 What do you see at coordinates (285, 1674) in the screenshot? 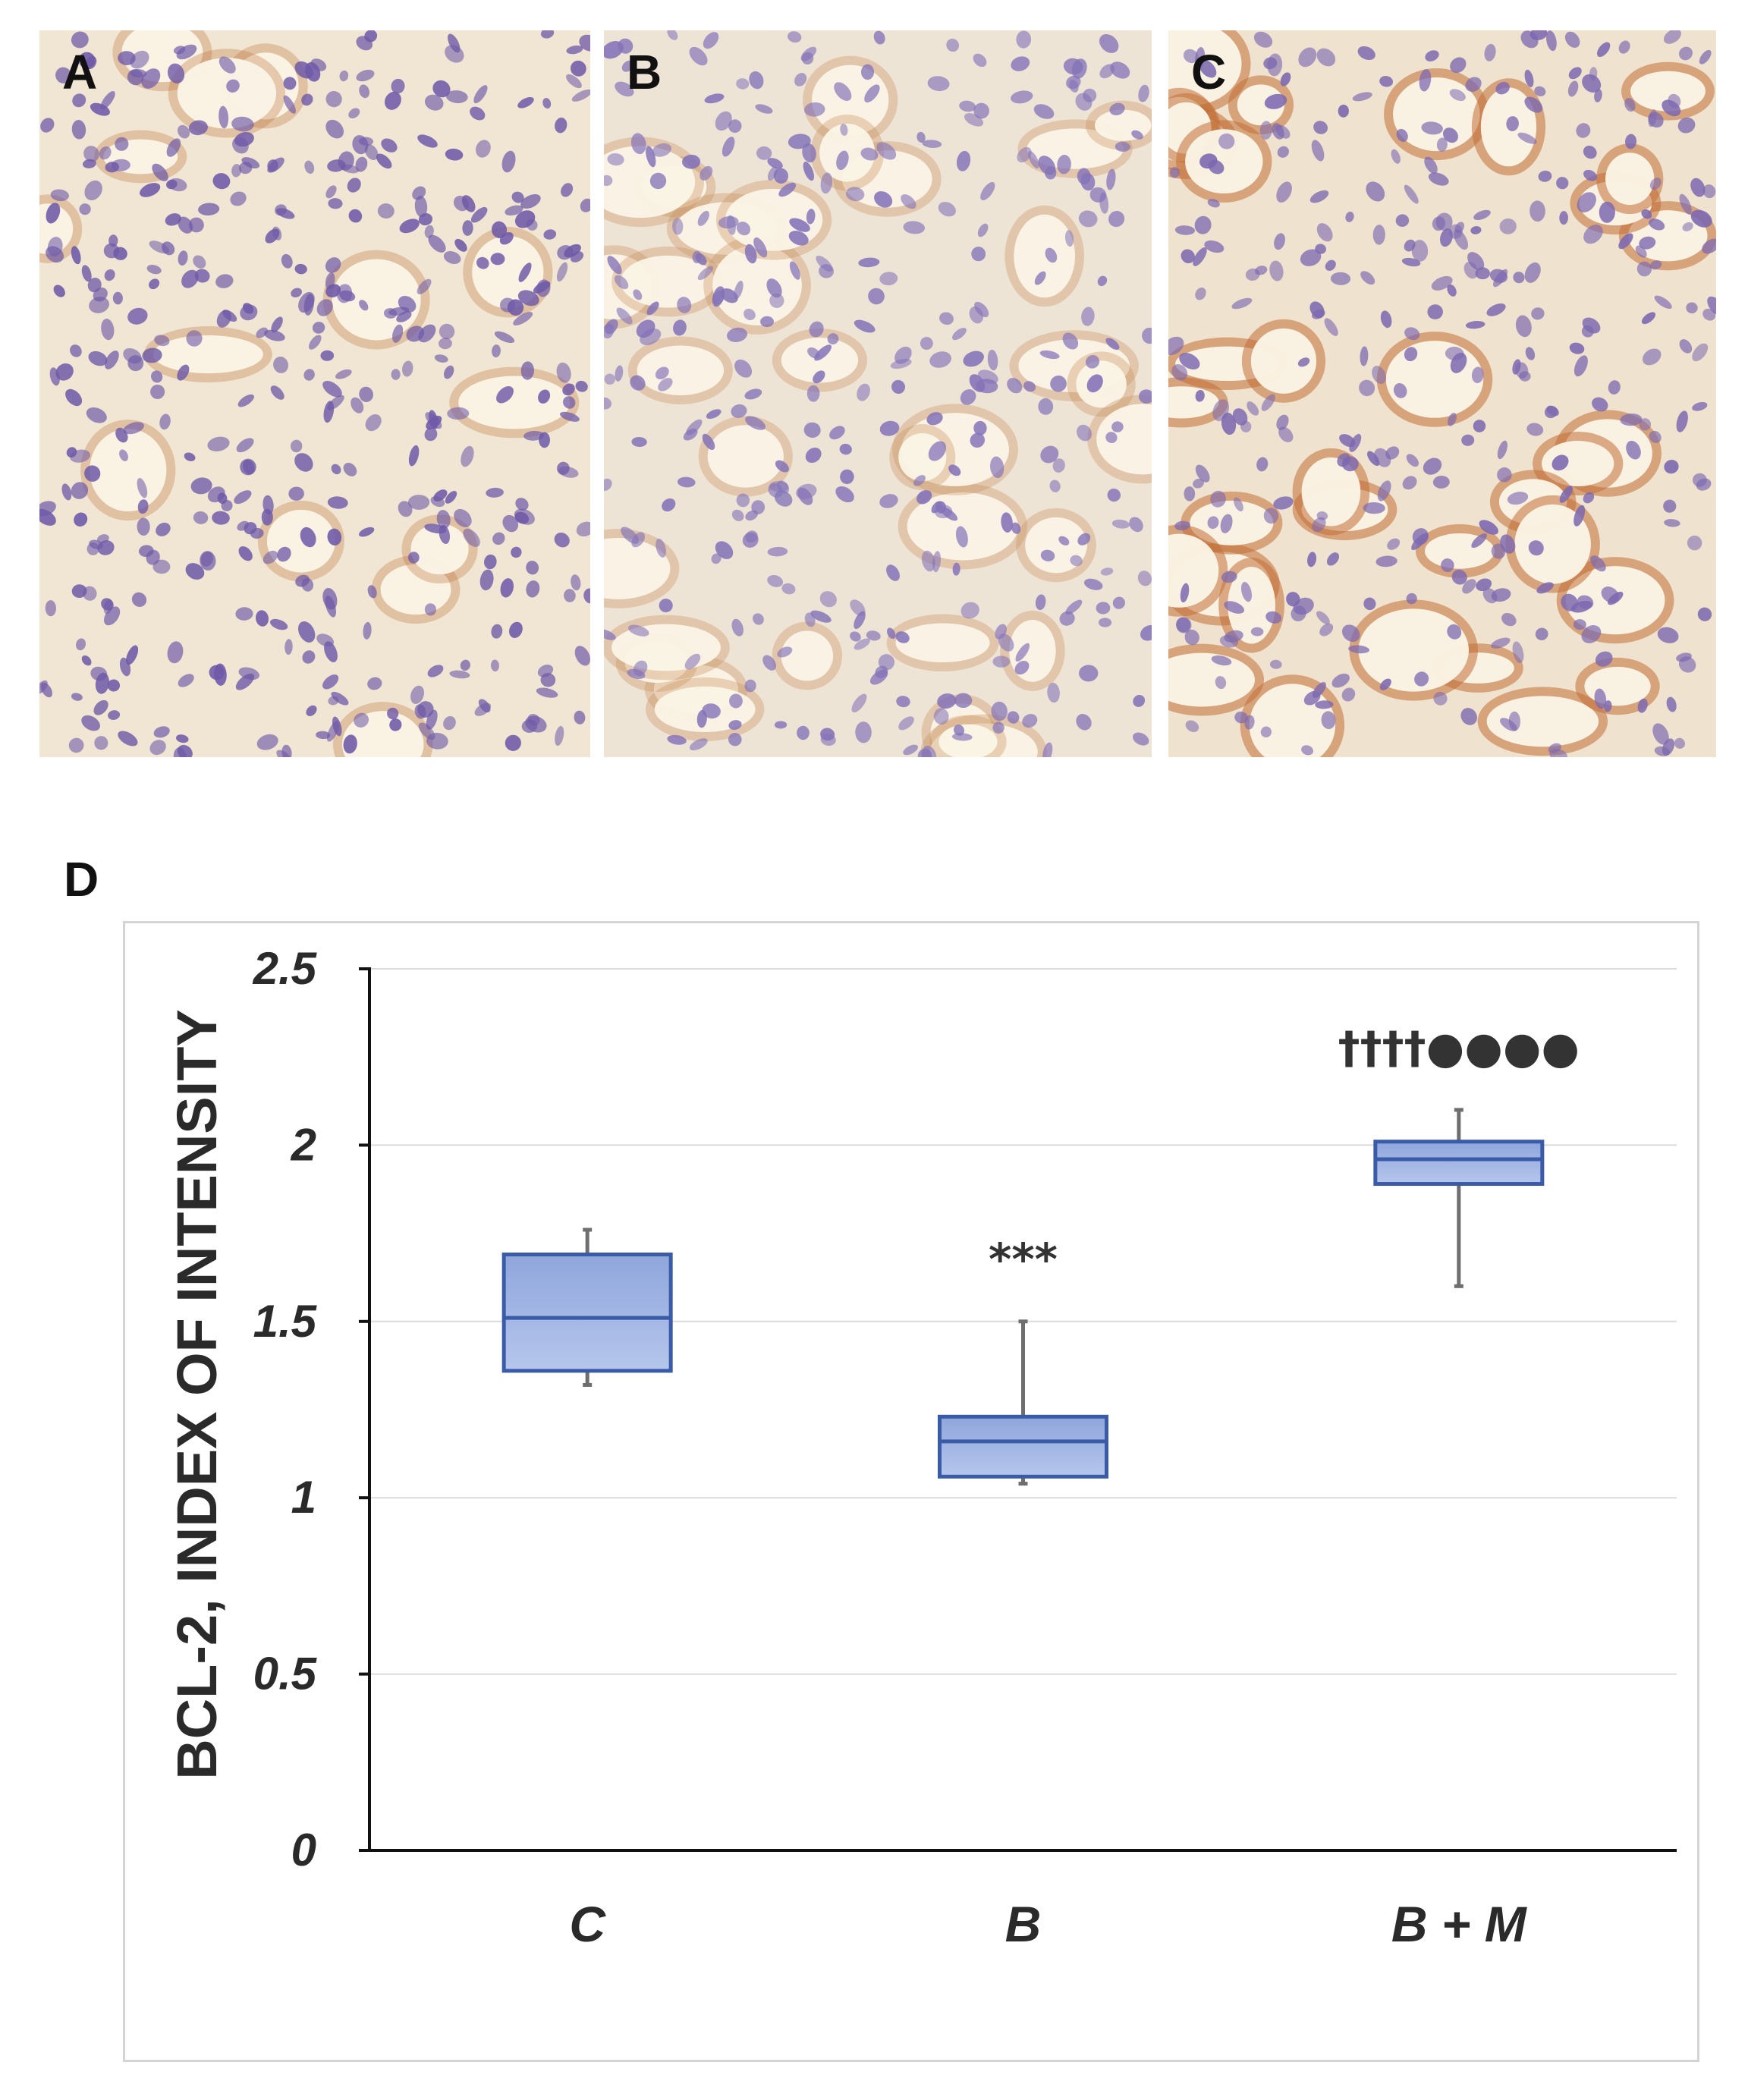
I see `y-tick-label: 0.5` at bounding box center [285, 1674].